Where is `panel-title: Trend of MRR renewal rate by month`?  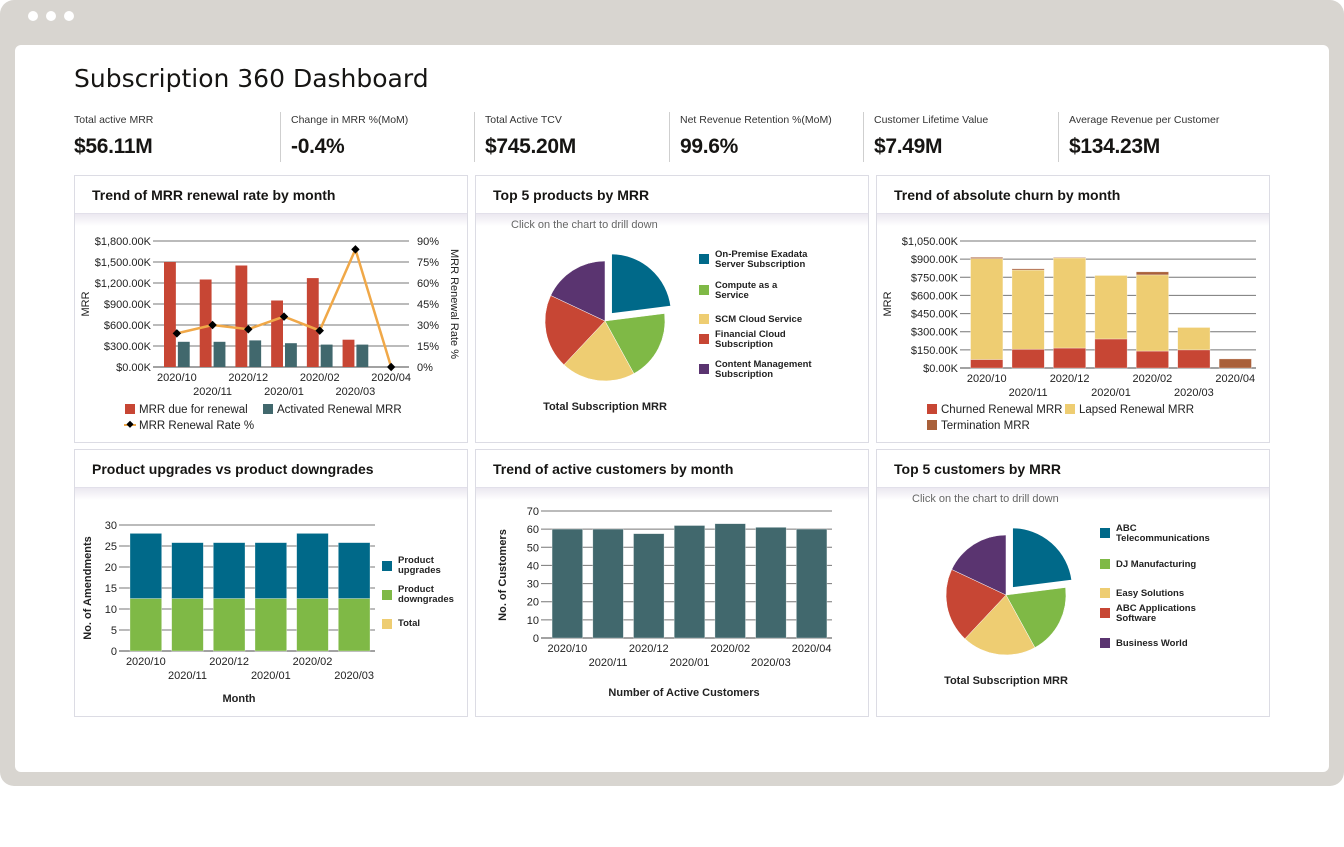
panel-title: Trend of MRR renewal rate by month is located at coordinates (271, 195).